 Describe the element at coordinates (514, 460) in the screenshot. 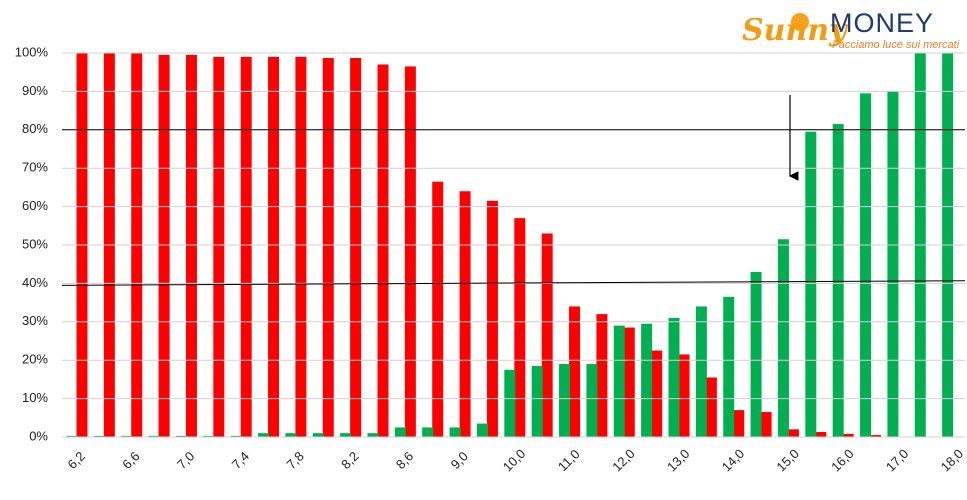

I see `x-tick-label: 10,0` at that location.